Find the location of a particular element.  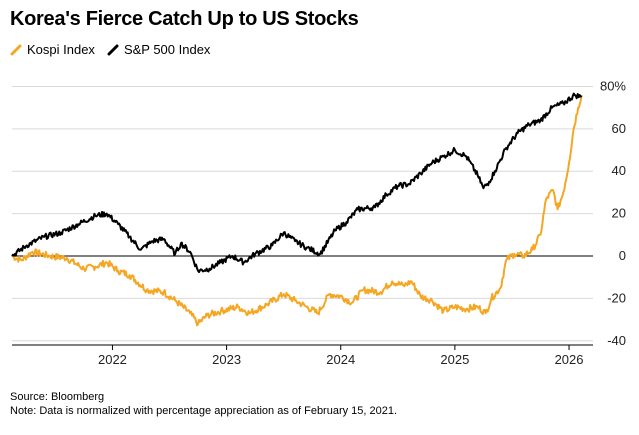

legend-label-sp500: S&P 500 Index is located at coordinates (167, 49).